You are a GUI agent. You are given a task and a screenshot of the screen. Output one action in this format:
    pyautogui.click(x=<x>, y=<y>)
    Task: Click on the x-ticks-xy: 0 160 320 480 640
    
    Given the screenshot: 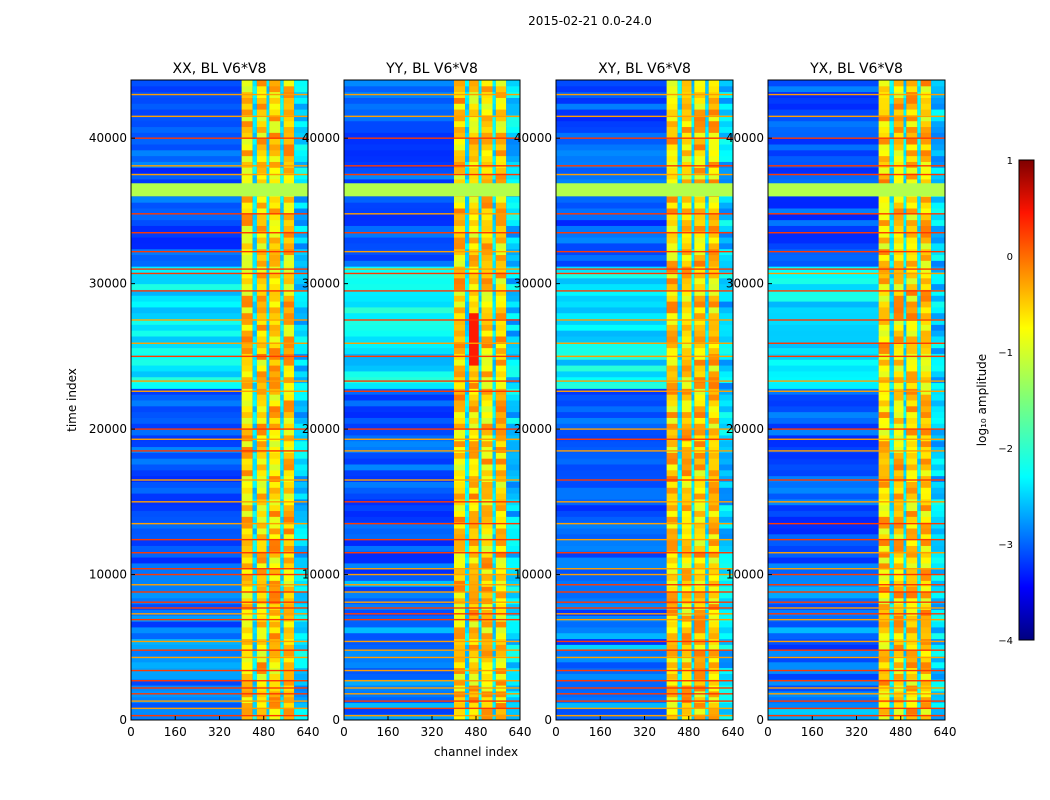 What is the action you would take?
    pyautogui.click(x=648, y=727)
    